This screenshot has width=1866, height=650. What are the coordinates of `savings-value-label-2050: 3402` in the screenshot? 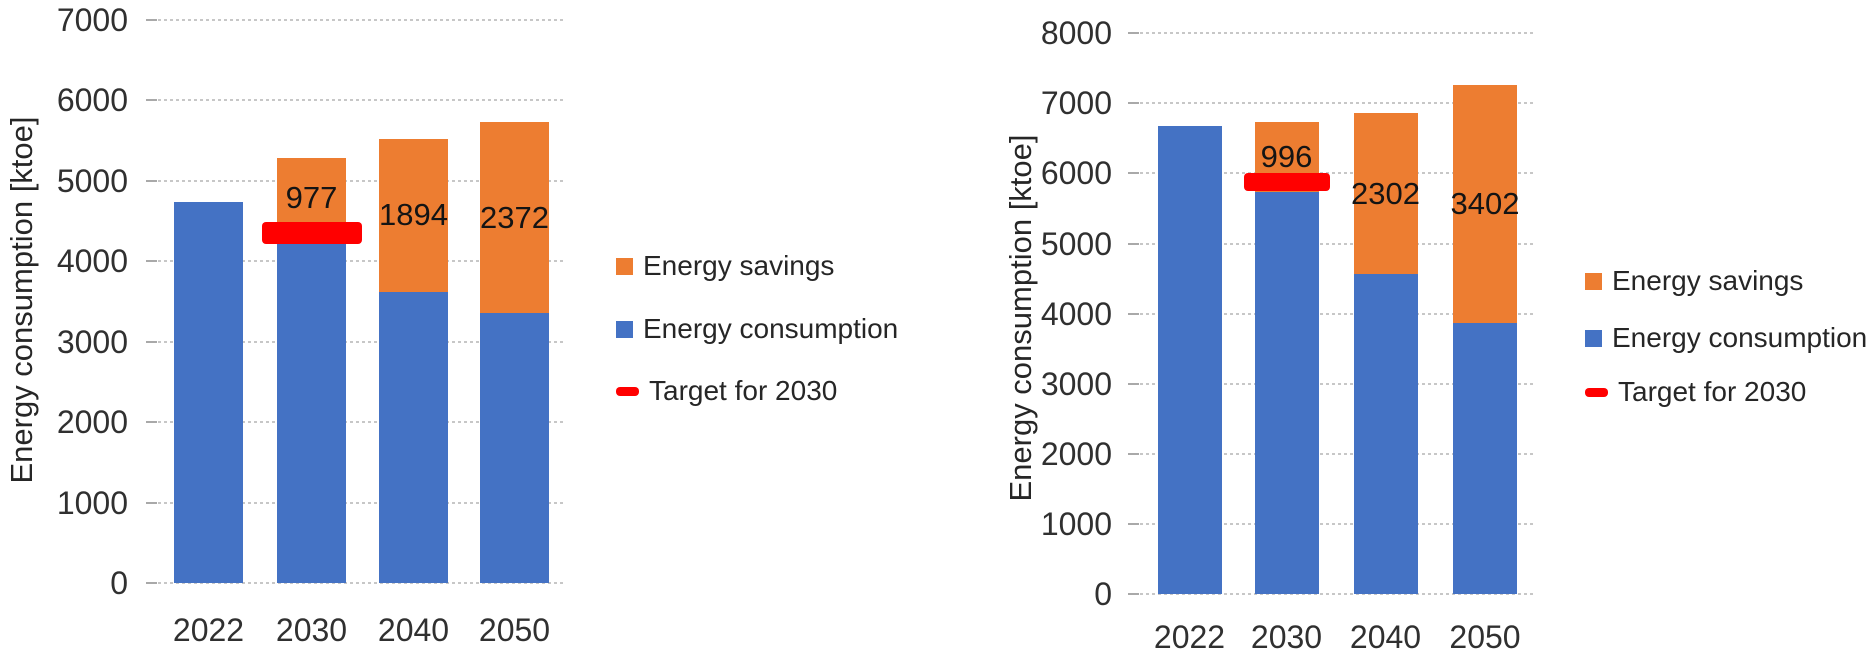 It's located at (1485, 204).